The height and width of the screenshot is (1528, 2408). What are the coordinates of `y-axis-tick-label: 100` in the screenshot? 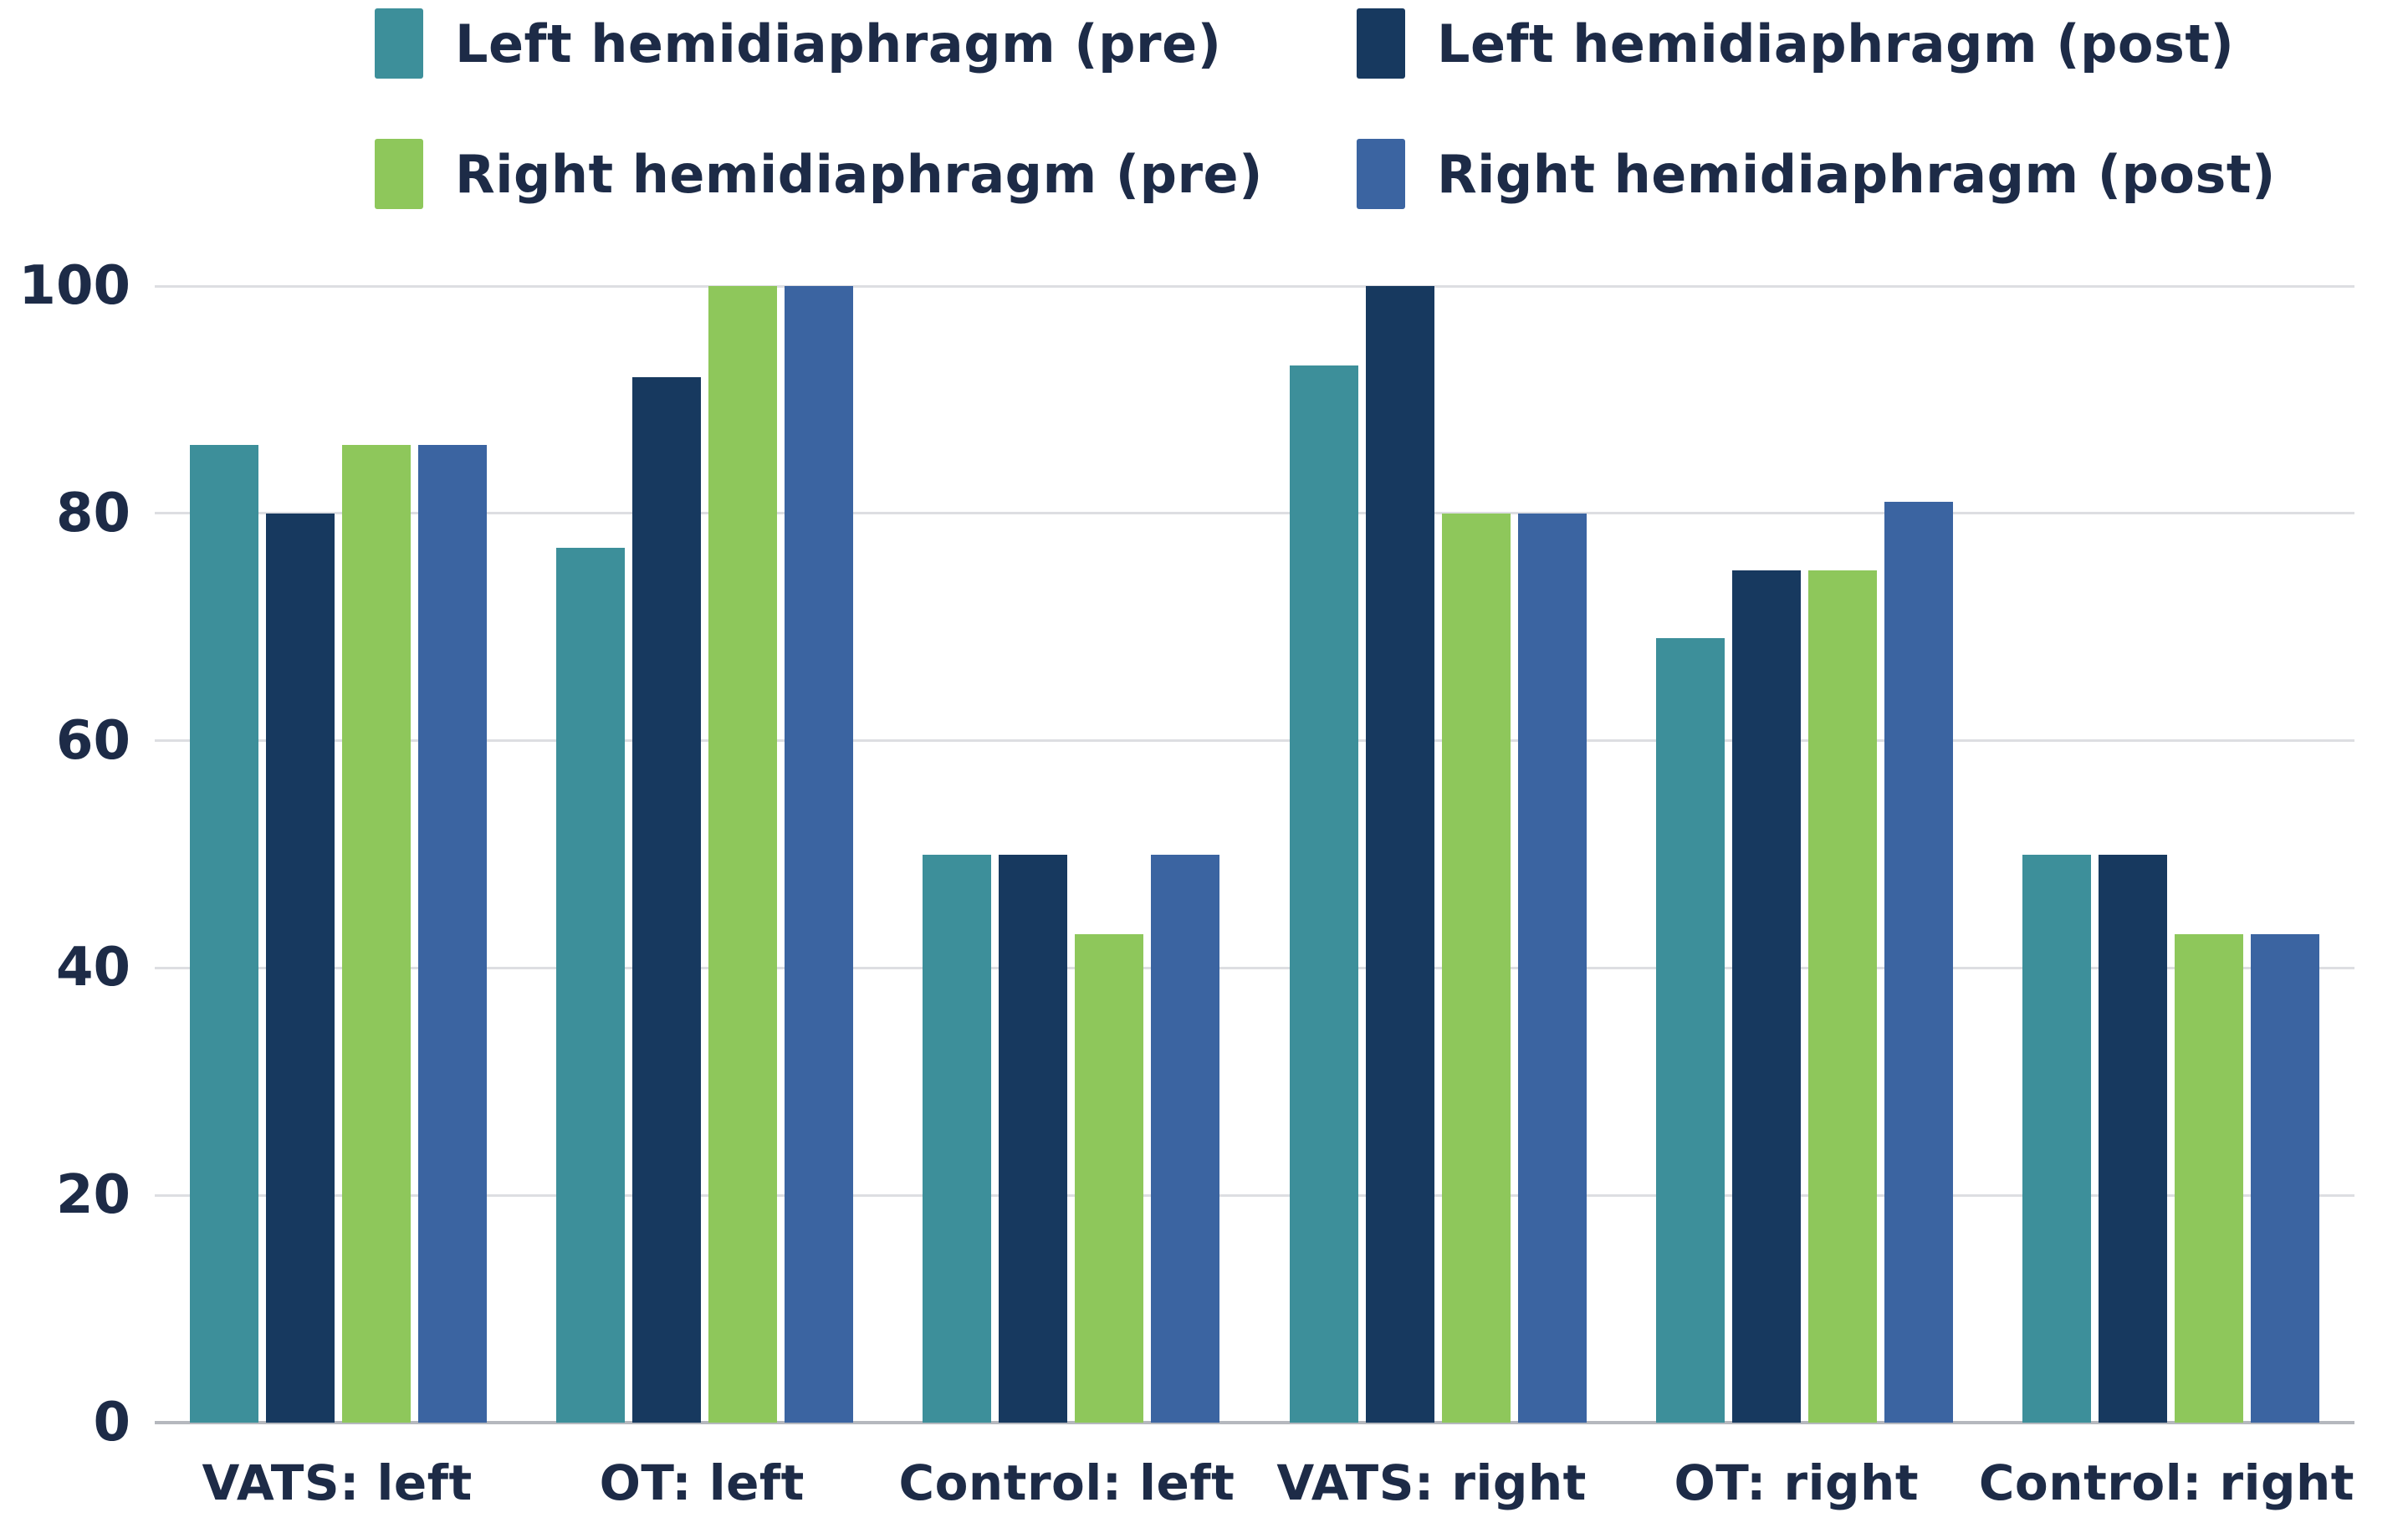 It's located at (74, 286).